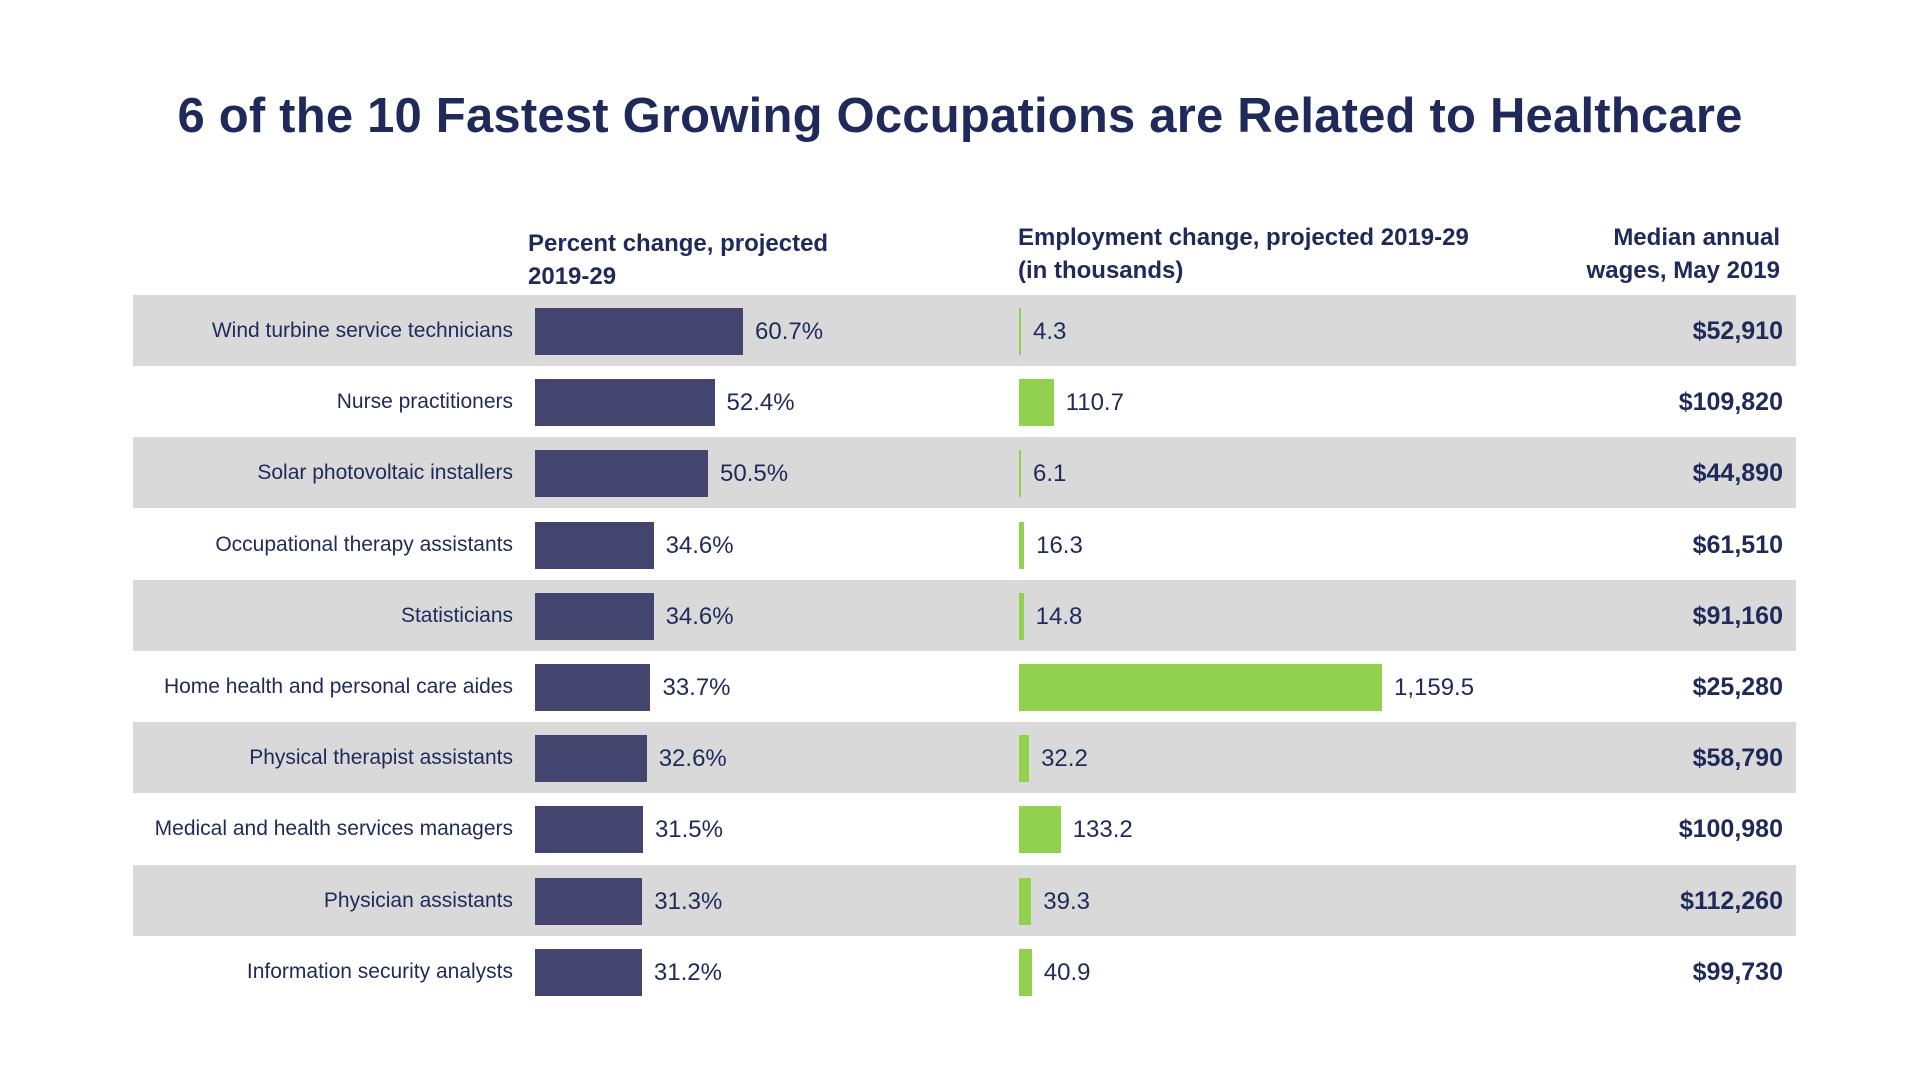 This screenshot has width=1920, height=1080. What do you see at coordinates (1067, 901) in the screenshot?
I see `employment-change-label: 39.3` at bounding box center [1067, 901].